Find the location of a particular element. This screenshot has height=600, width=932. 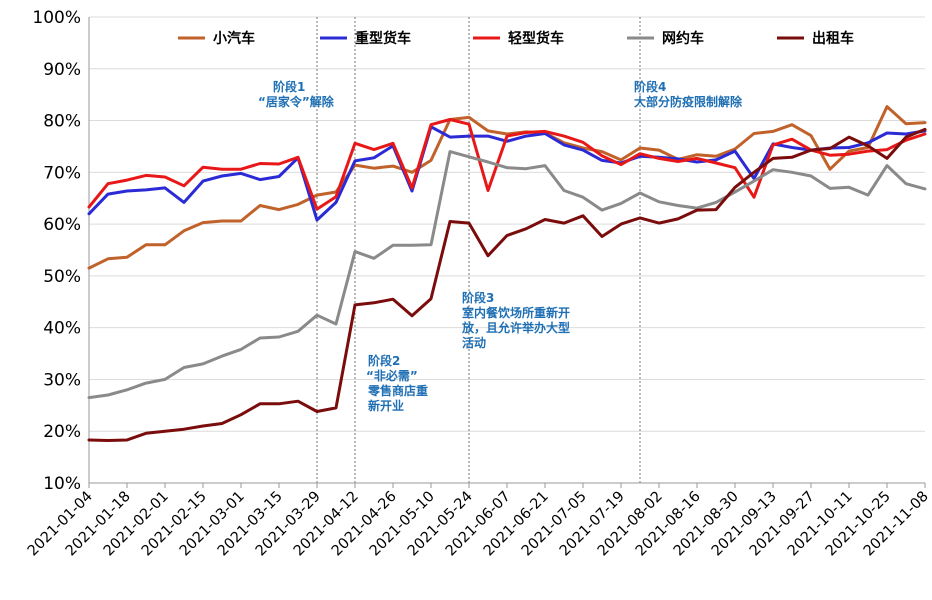

y-tick-label: 30% is located at coordinates (62, 380).